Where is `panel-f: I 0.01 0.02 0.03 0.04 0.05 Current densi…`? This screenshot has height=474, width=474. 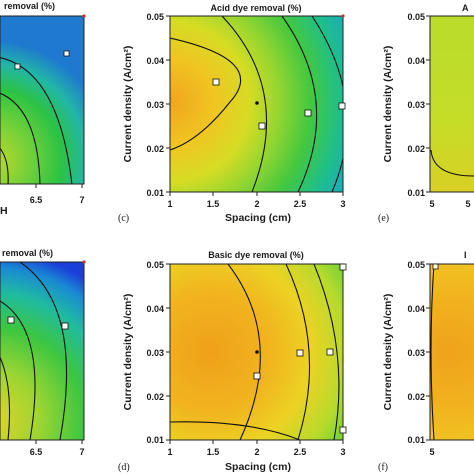
panel-f: I 0.01 0.02 0.03 0.04 0.05 Current densi… is located at coordinates (426, 361).